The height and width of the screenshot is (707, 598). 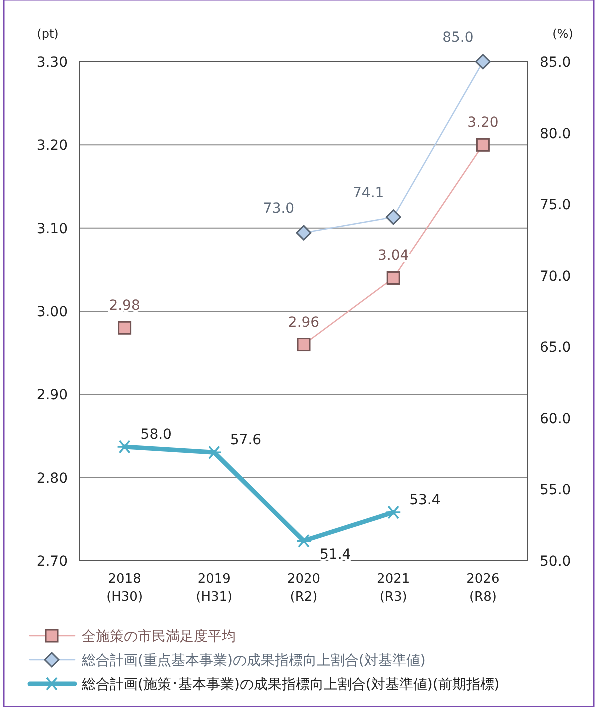 What do you see at coordinates (304, 588) in the screenshot?
I see `x-tick-label: 2020 (R2)` at bounding box center [304, 588].